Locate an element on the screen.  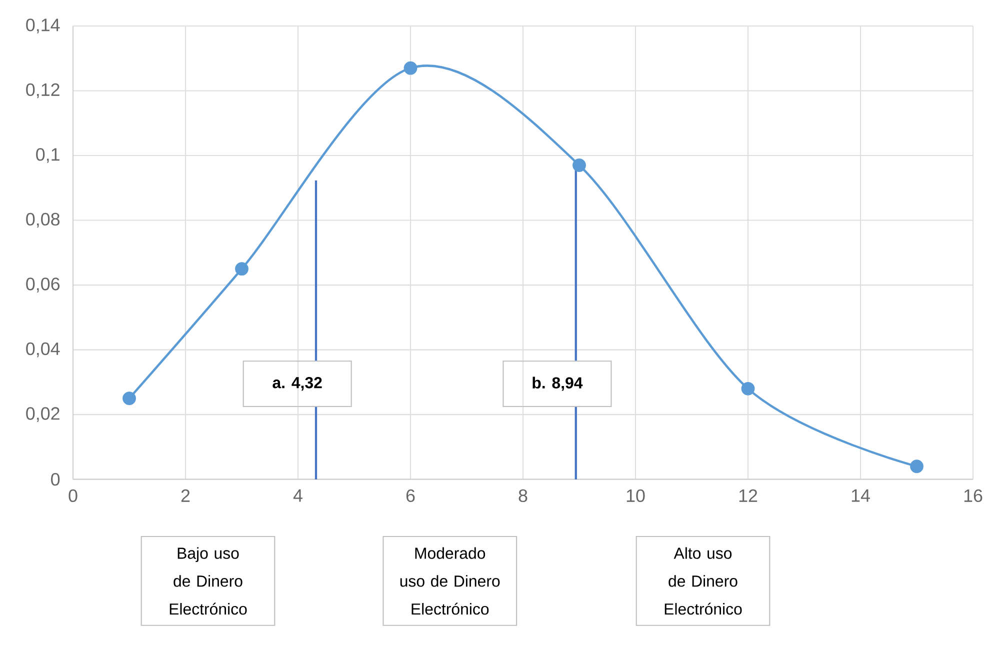
y-tick-label: 0,1 is located at coordinates (48, 155).